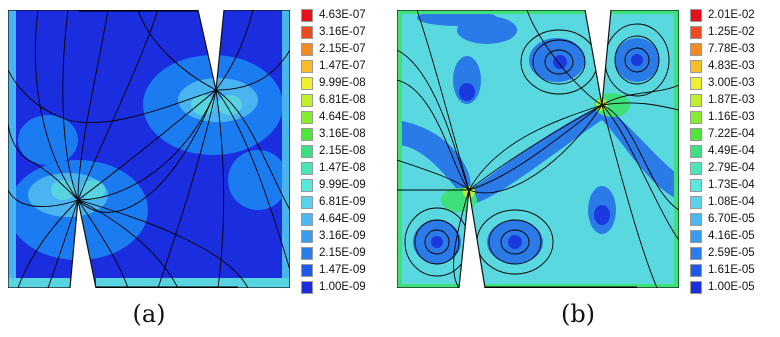 The height and width of the screenshot is (337, 780). Describe the element at coordinates (344, 66) in the screenshot. I see `legend-entry: 1.47E-07` at that location.